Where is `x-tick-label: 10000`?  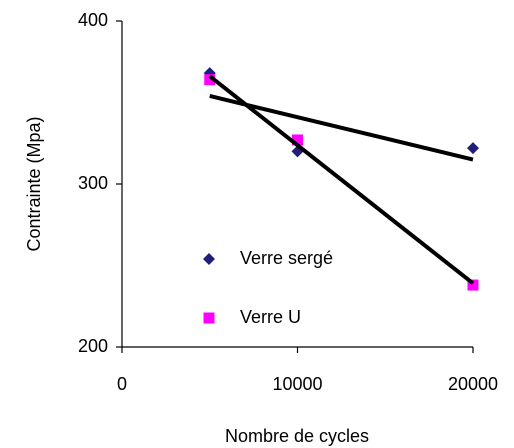 x-tick-label: 10000 is located at coordinates (297, 384).